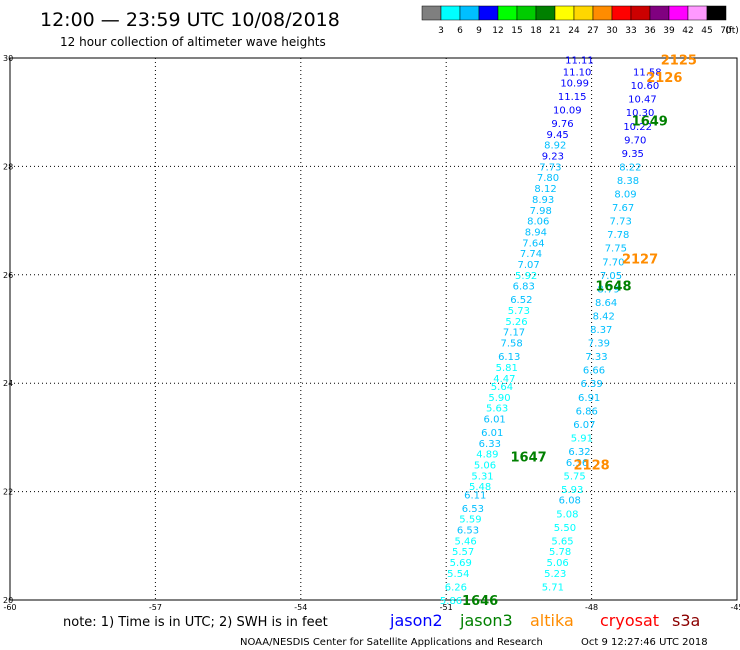 The height and width of the screenshot is (650, 740). What do you see at coordinates (570, 501) in the screenshot?
I see `wave-height-label: 6.08` at bounding box center [570, 501].